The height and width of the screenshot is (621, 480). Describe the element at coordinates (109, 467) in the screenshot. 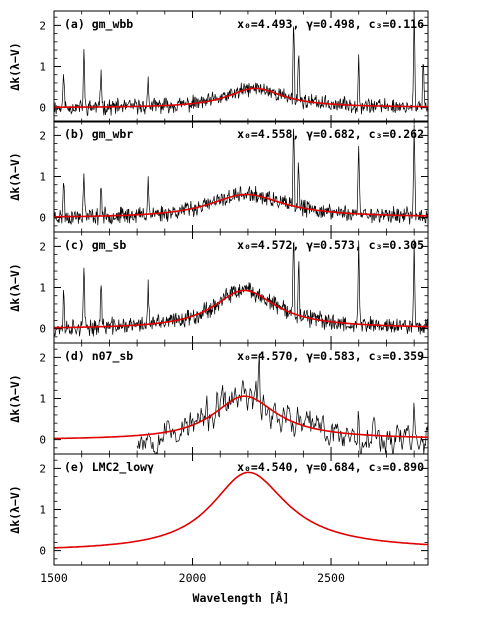

I see `panel-label: (e) LMC2_lowγ` at that location.